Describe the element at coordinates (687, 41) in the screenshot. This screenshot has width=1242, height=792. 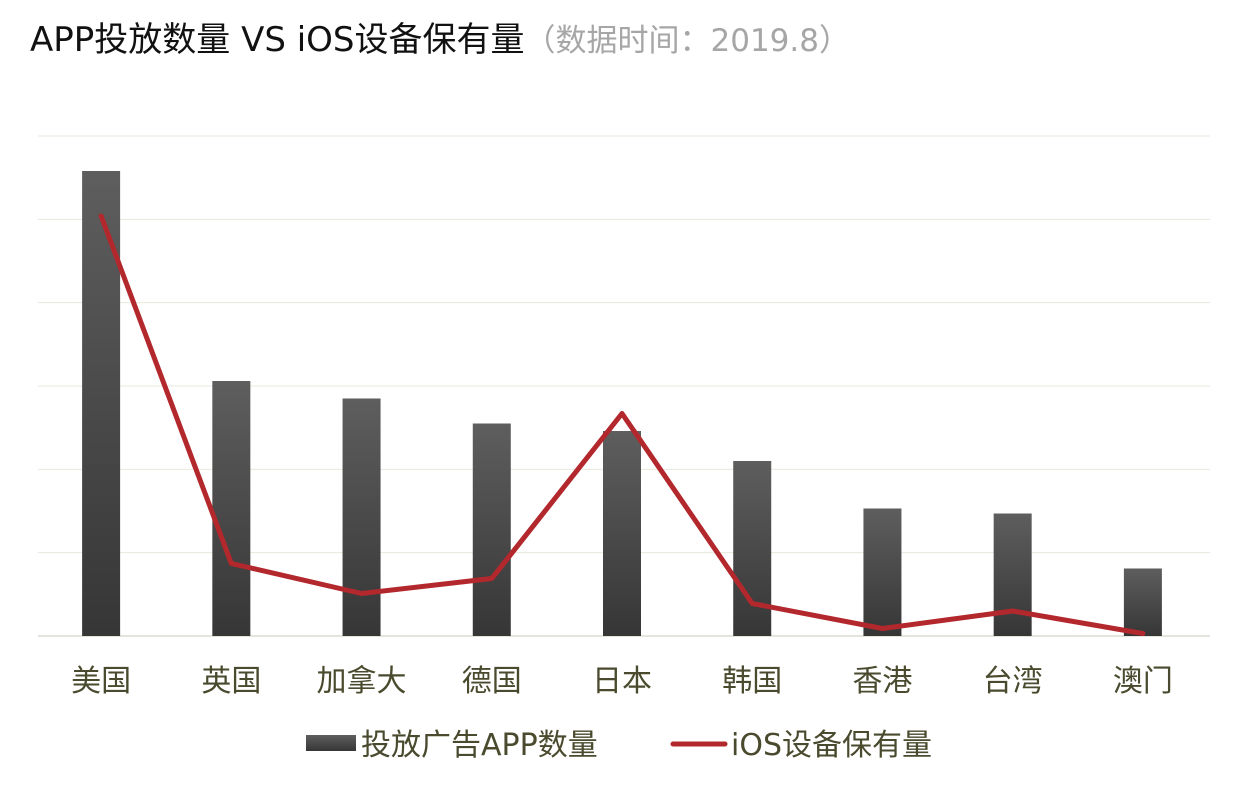
I see `chart-subtitle: （数据时间：2019.8）` at that location.